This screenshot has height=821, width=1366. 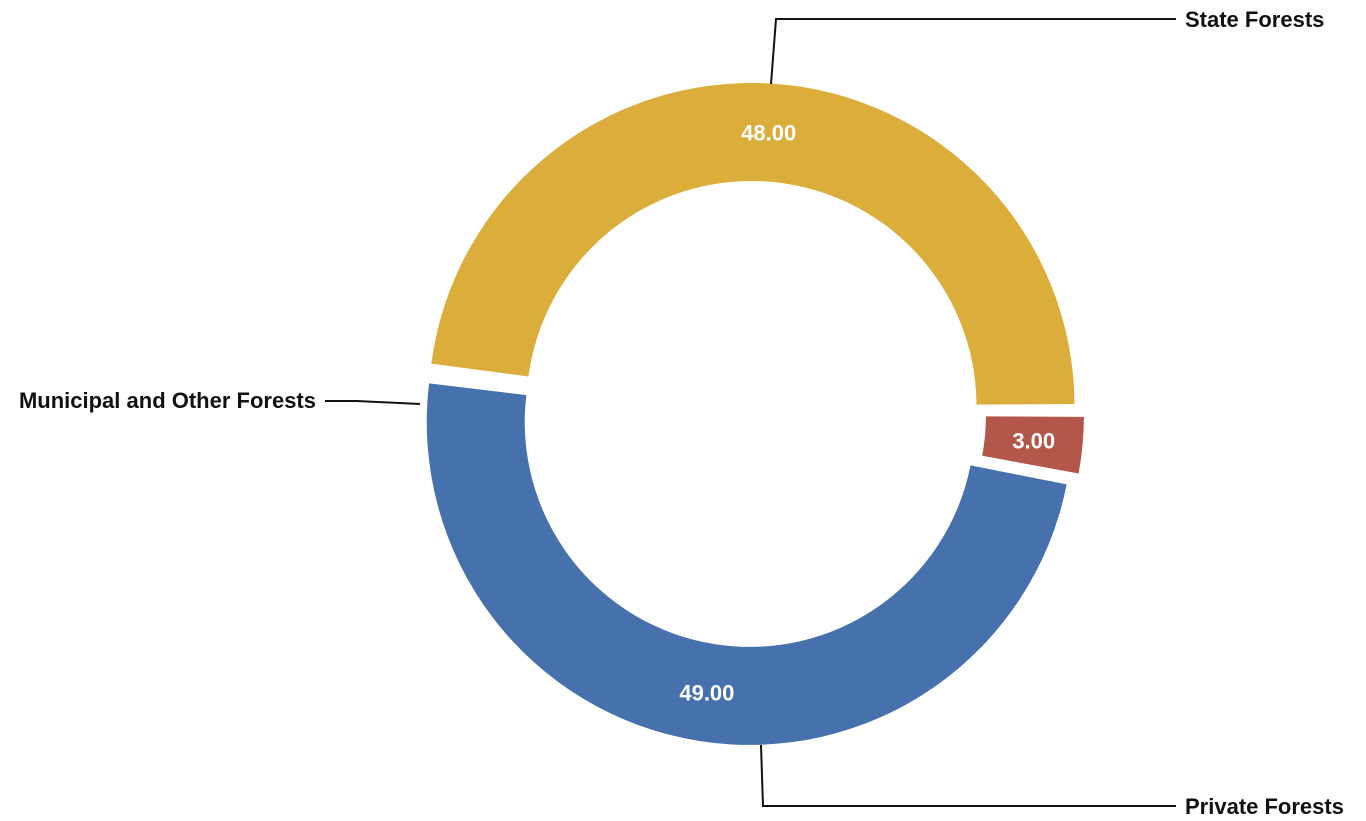 I want to click on value-label-municipal-and-other-forests: 3.00, so click(x=1033, y=441).